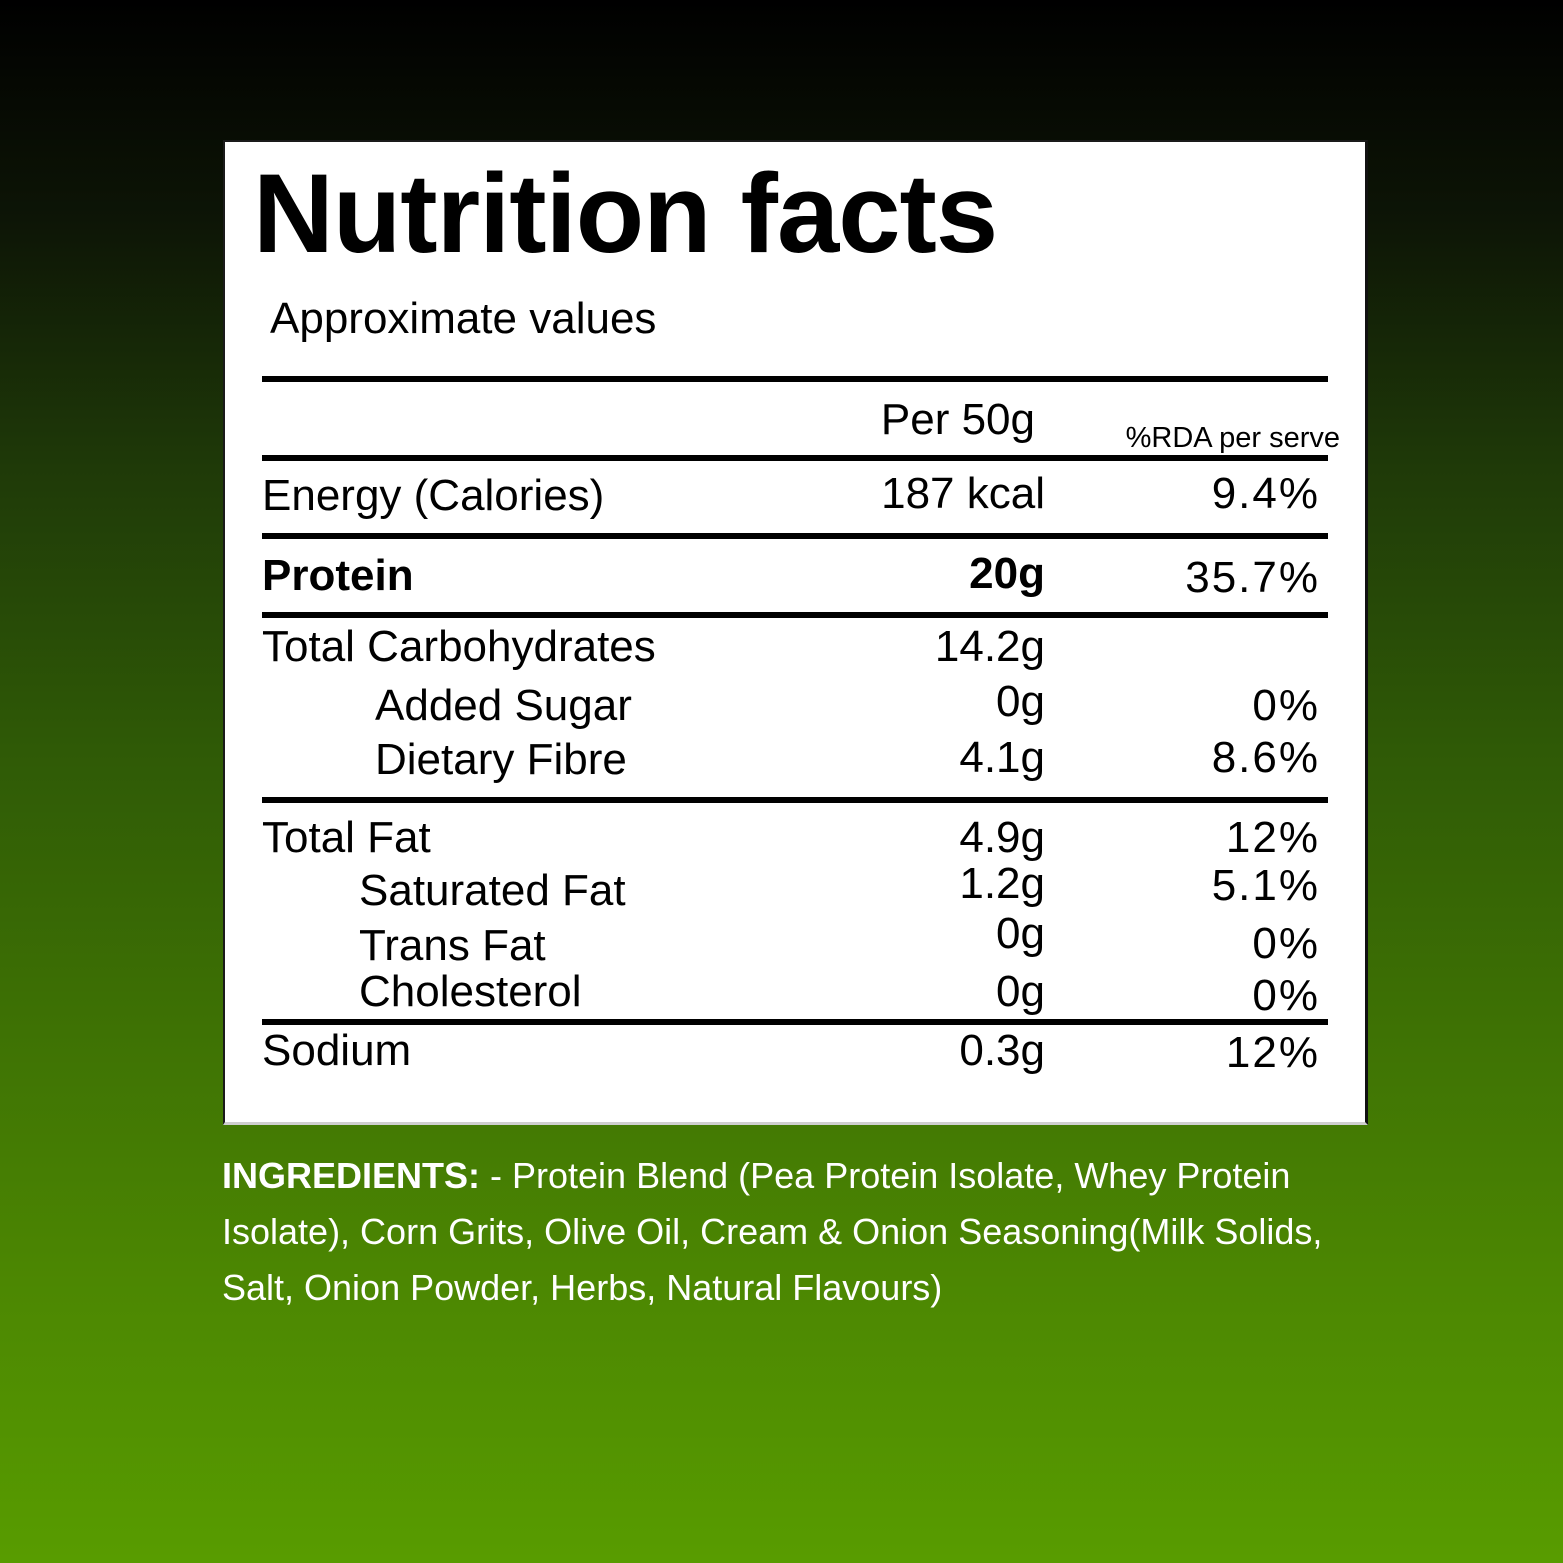 Image resolution: width=1563 pixels, height=1563 pixels. Describe the element at coordinates (795, 458) in the screenshot. I see `divider-header` at that location.